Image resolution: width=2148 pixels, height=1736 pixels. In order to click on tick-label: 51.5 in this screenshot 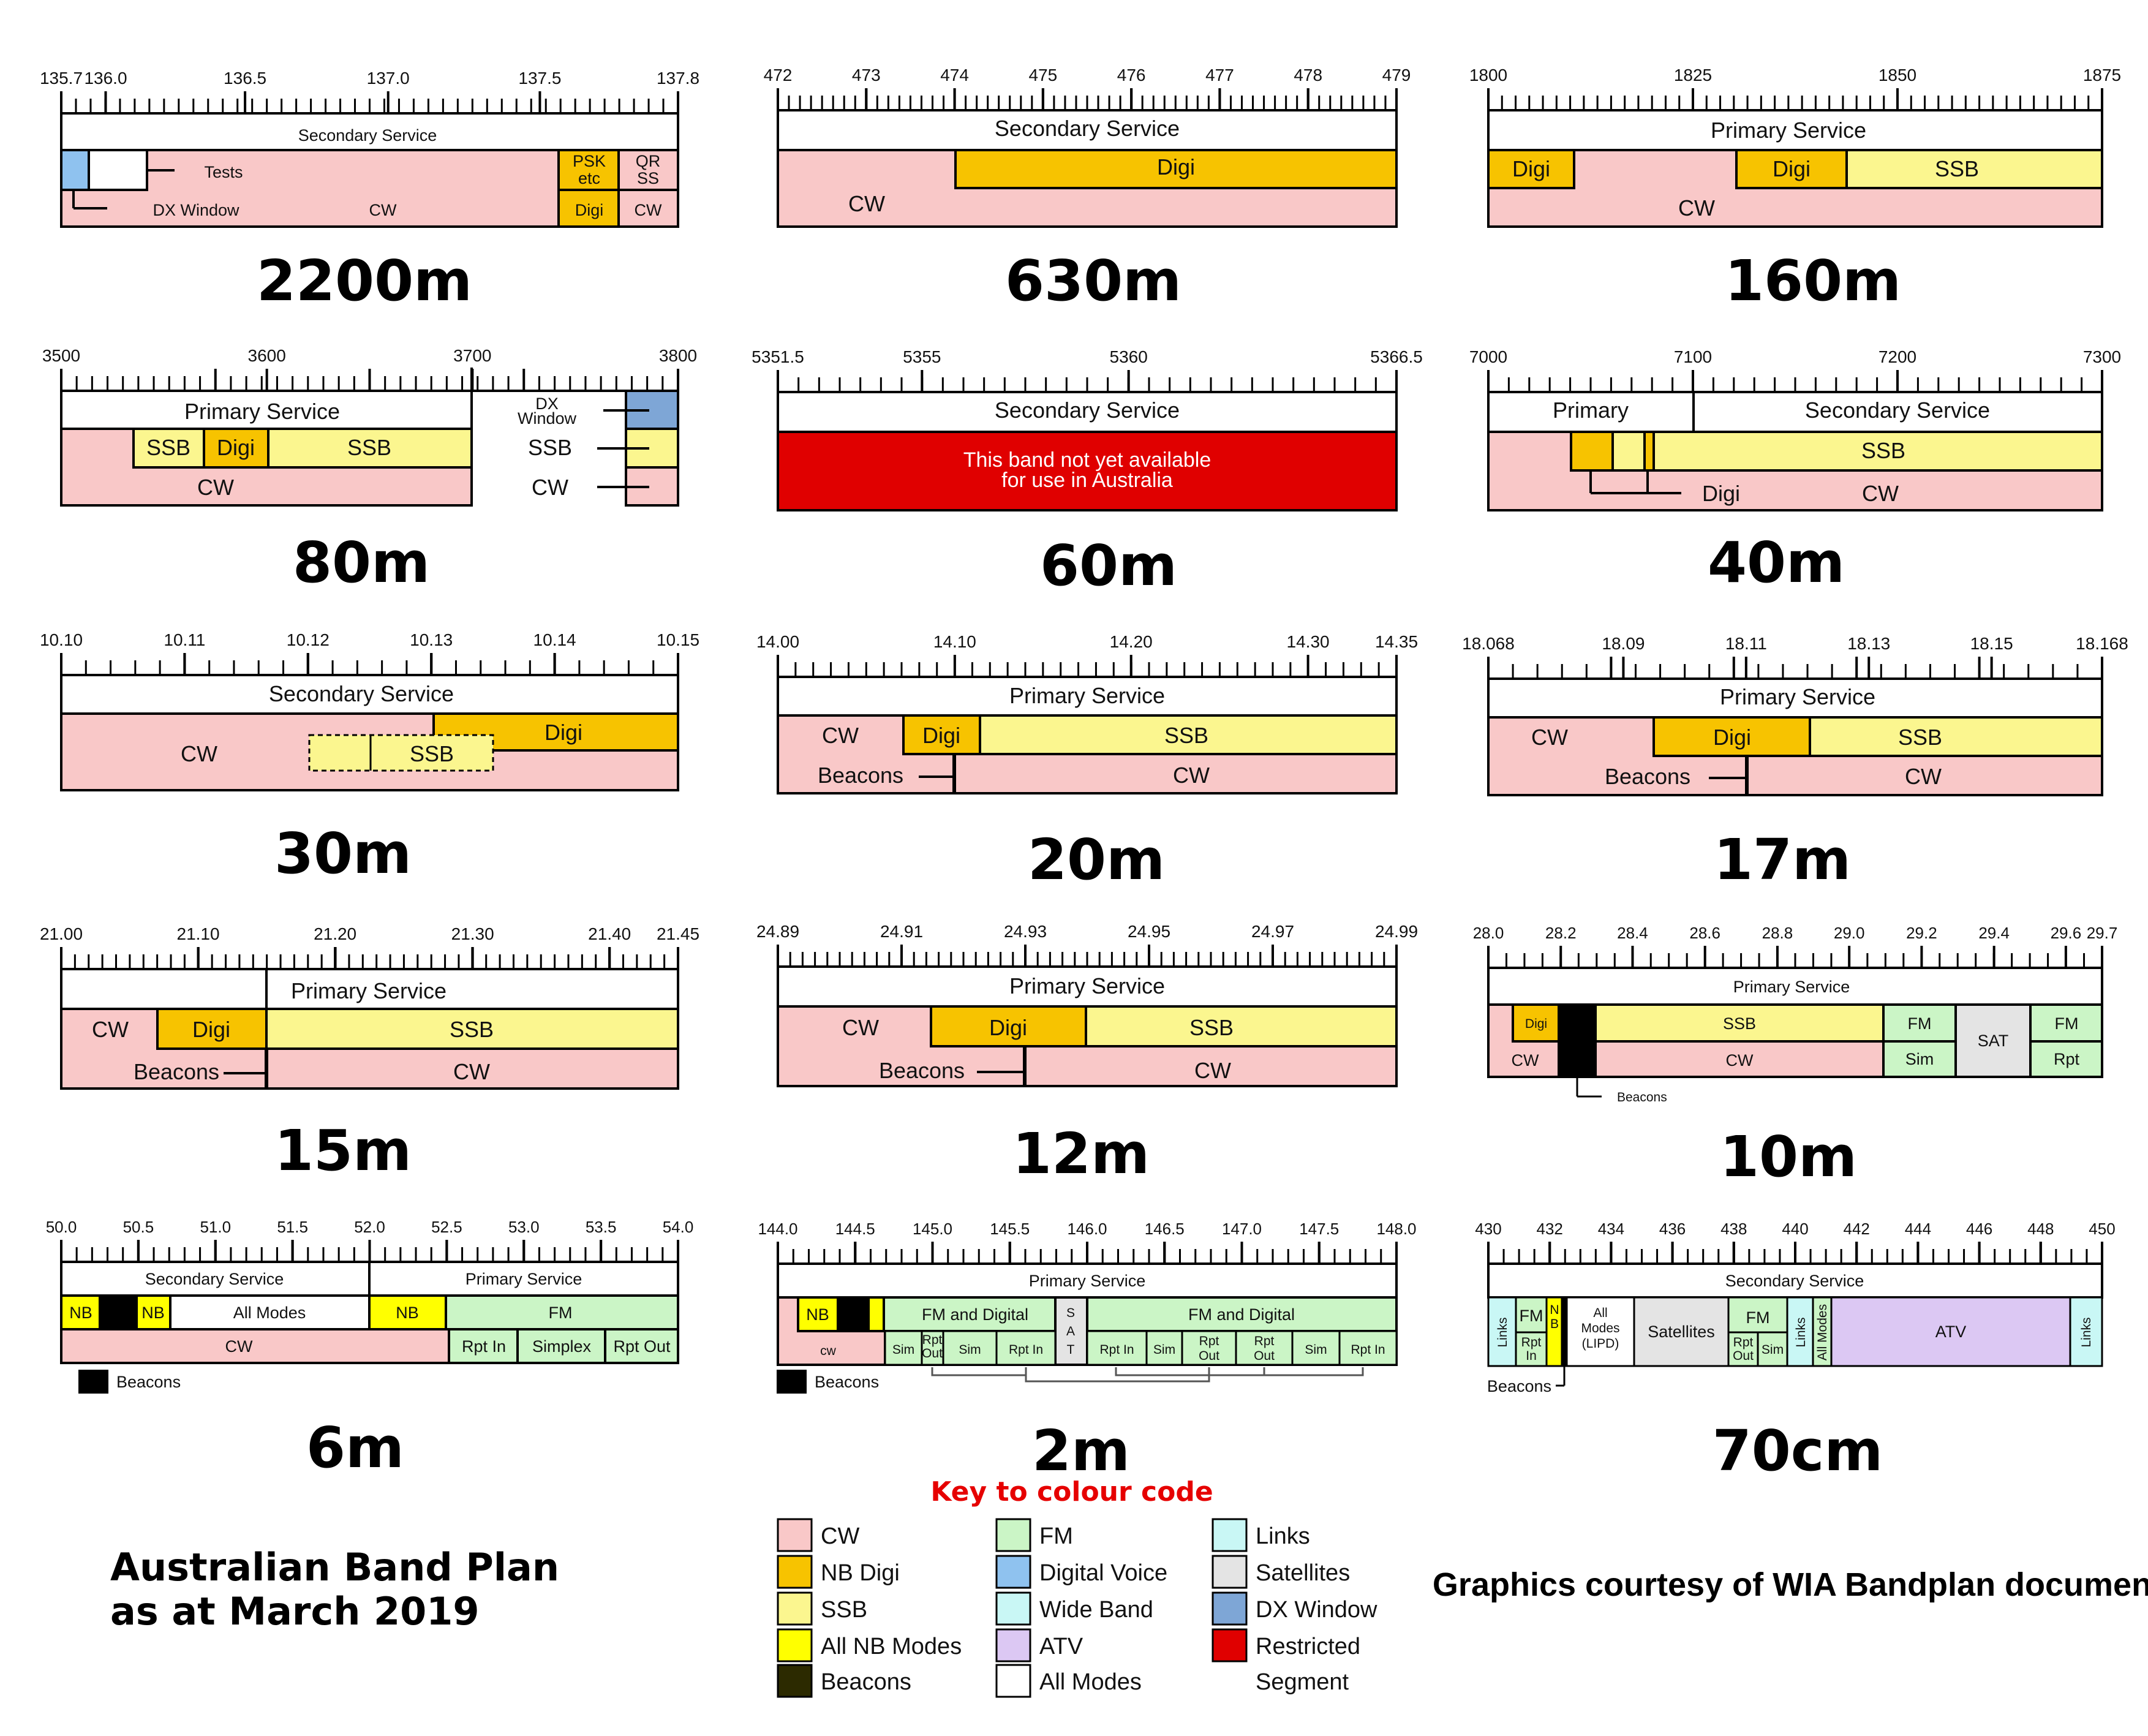, I will do `click(292, 1227)`.